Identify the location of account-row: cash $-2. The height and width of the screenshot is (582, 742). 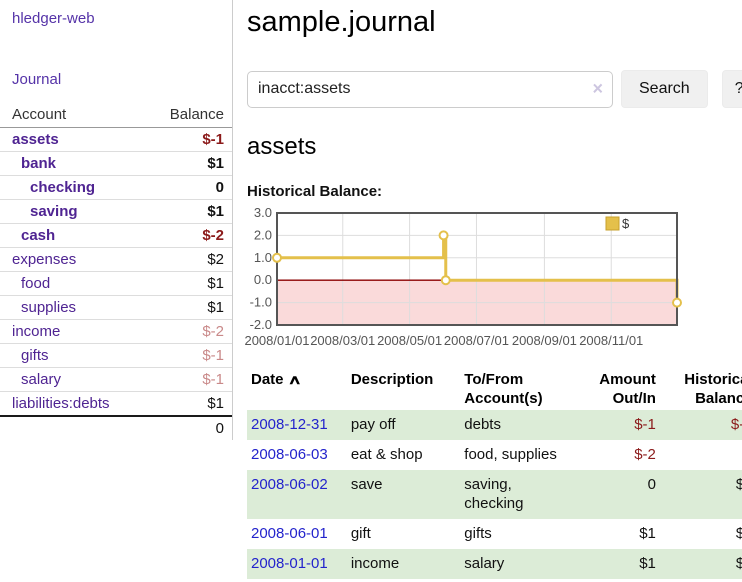
(116, 235).